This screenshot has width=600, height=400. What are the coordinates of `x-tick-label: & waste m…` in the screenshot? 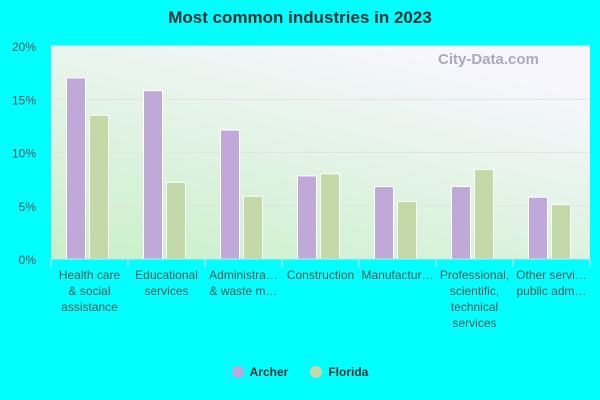 It's located at (243, 291).